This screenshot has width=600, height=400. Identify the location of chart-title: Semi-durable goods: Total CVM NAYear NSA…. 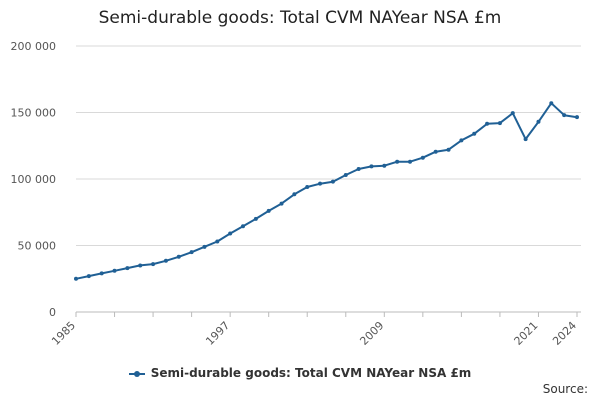
(300, 18).